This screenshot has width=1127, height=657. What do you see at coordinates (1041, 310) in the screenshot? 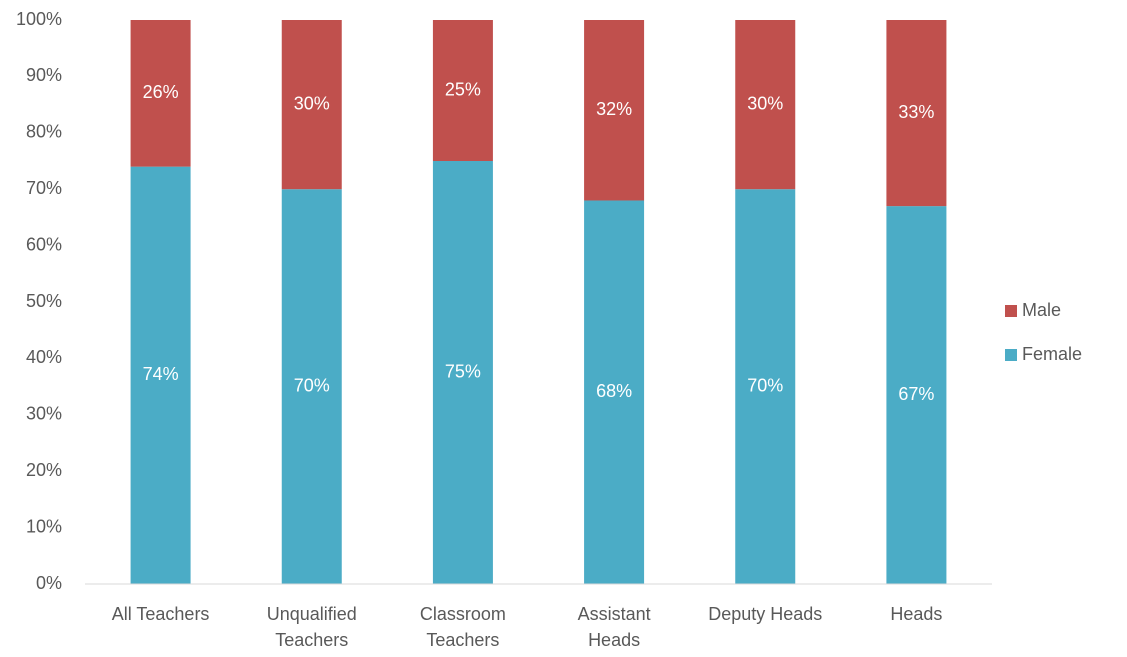
I see `legend-label: Male` at bounding box center [1041, 310].